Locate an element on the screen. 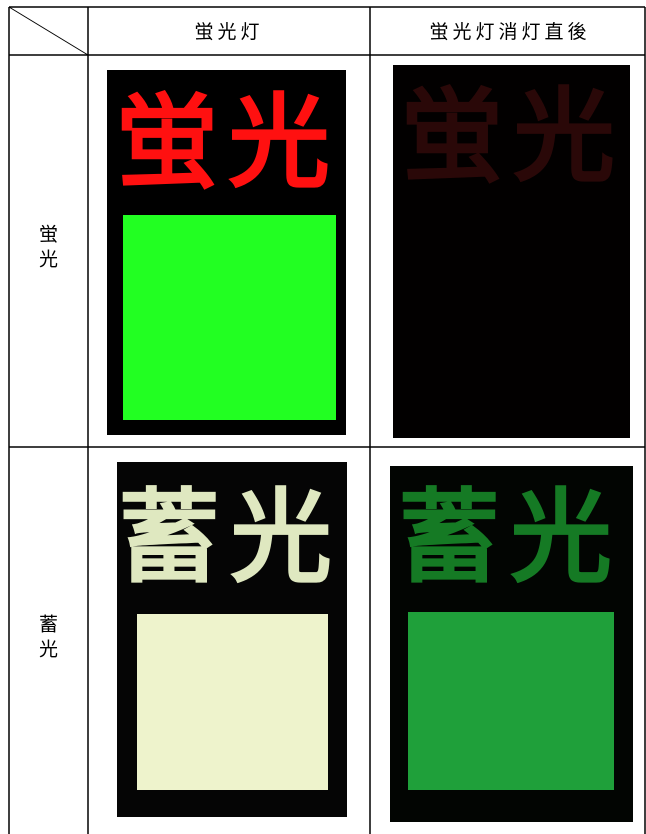 The width and height of the screenshot is (646, 834). row-header: 蛍光 is located at coordinates (47, 249).